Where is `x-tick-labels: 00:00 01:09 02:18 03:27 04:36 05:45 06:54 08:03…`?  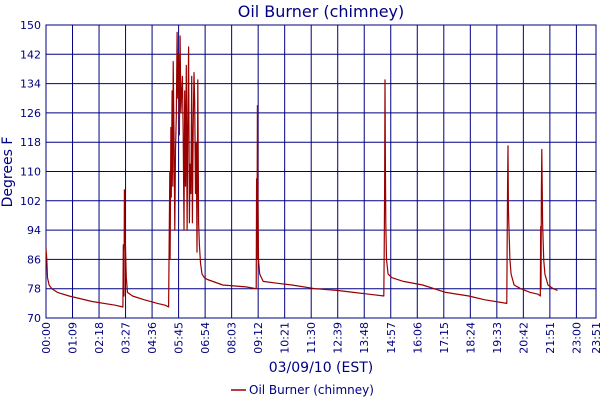
x-tick-labels: 00:00 01:09 02:18 03:27 04:36 05:45 06:54 08:03… is located at coordinates (320, 338).